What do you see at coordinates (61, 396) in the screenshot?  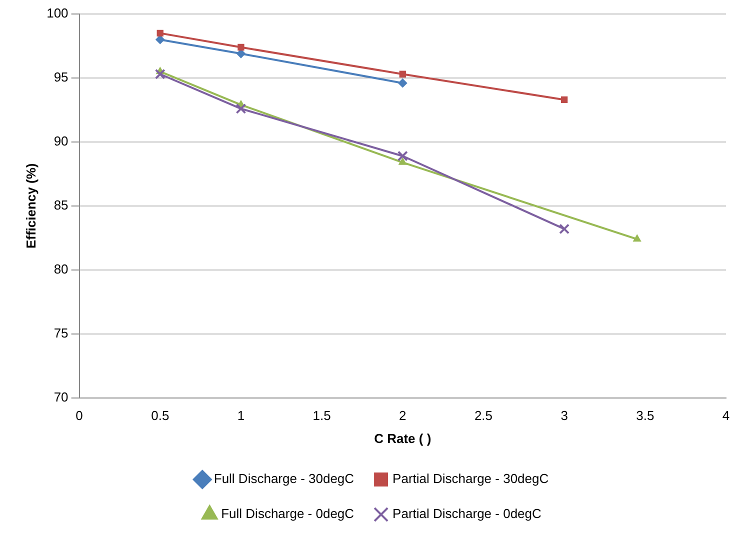 I see `y-tick-label: 70` at bounding box center [61, 396].